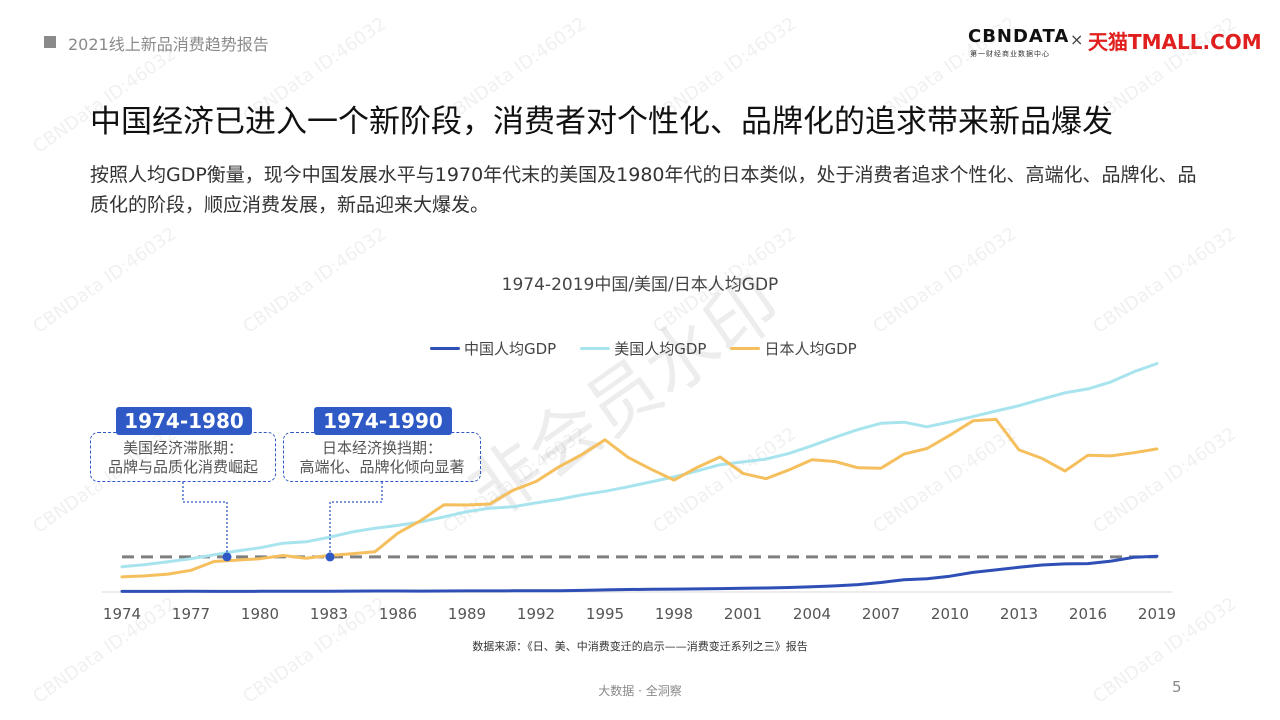 This screenshot has width=1280, height=720. What do you see at coordinates (674, 614) in the screenshot?
I see `x-tick-label: 1998` at bounding box center [674, 614].